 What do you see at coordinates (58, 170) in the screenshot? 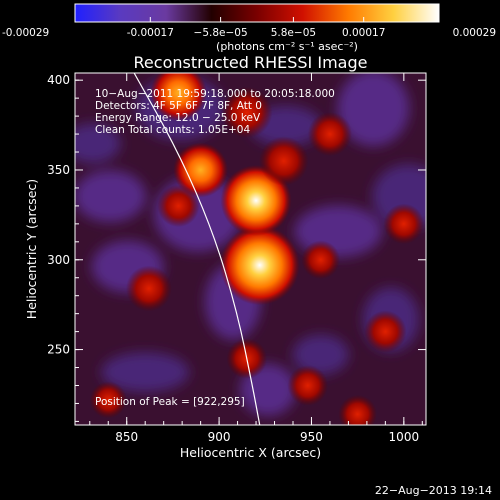
I see `y-tick-label: 350` at bounding box center [58, 170].